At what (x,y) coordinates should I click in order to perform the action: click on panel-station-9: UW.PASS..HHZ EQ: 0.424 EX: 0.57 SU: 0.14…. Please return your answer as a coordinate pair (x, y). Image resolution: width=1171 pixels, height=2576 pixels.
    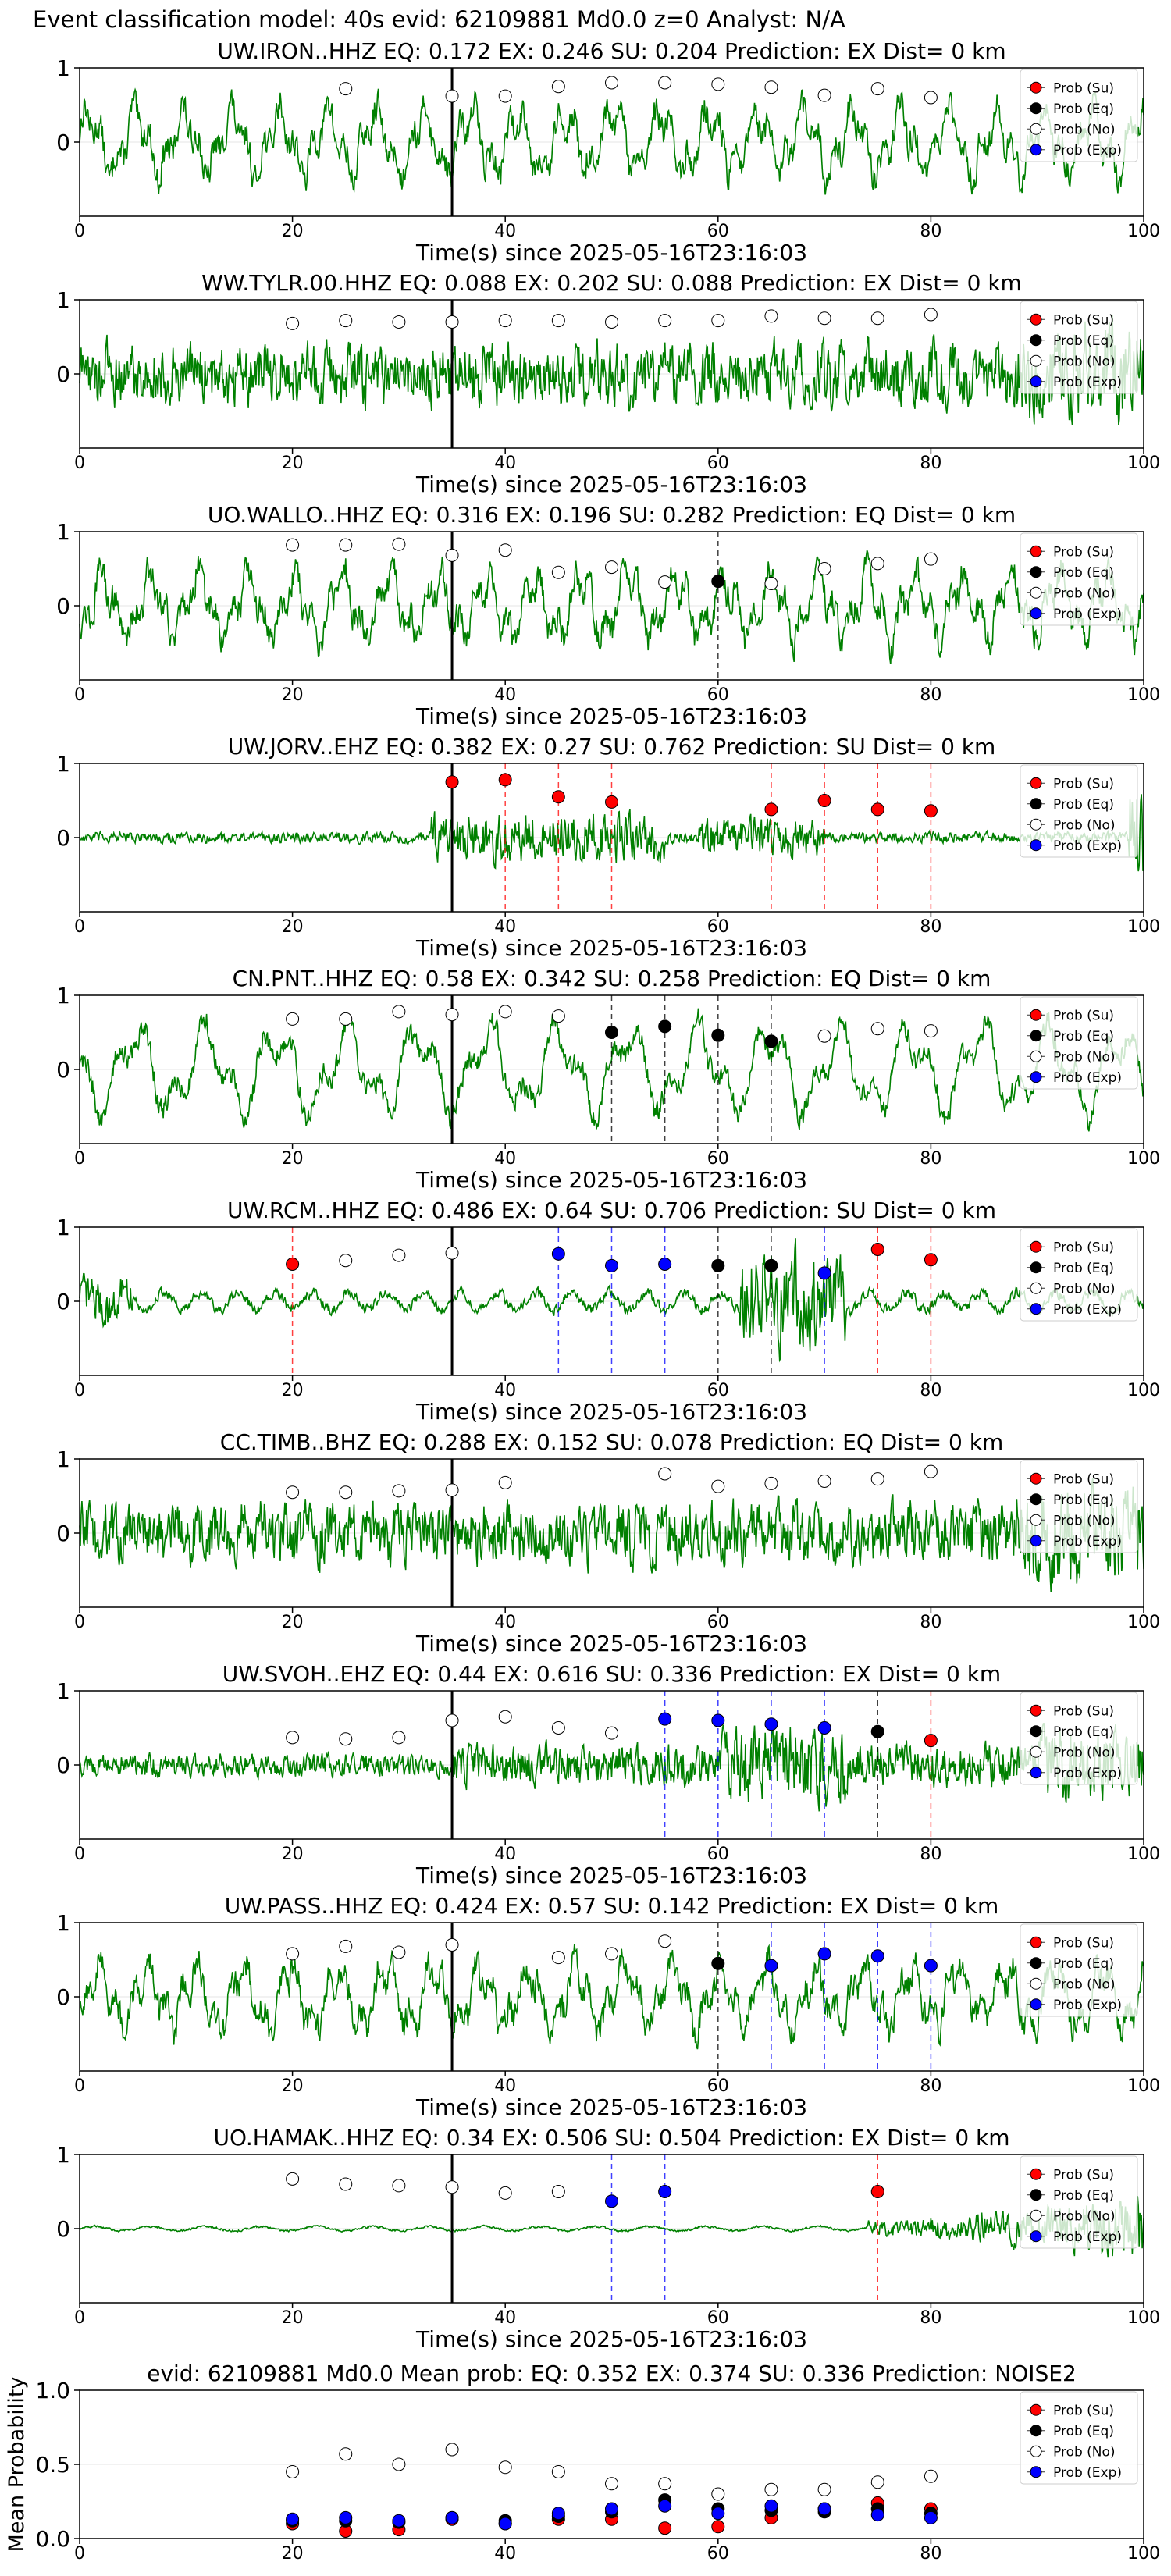
    Looking at the image, I should click on (608, 2006).